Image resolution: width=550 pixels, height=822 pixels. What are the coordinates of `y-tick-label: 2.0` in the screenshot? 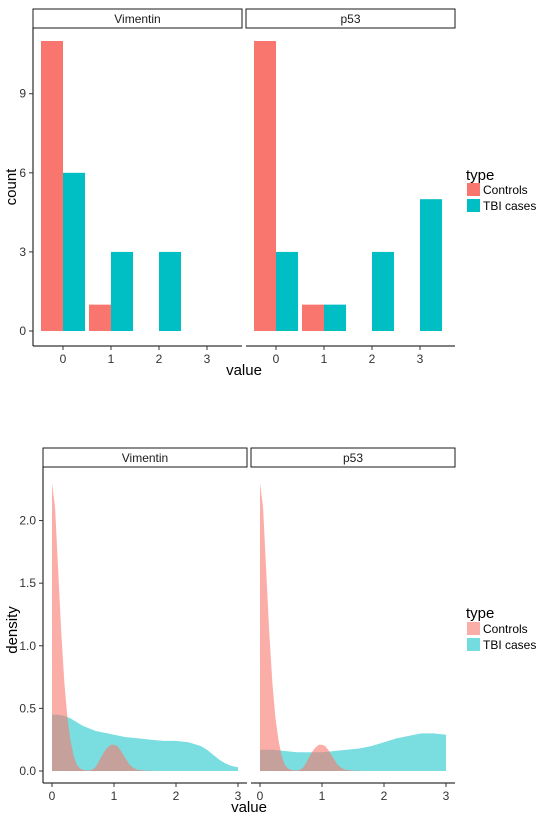 It's located at (27, 521).